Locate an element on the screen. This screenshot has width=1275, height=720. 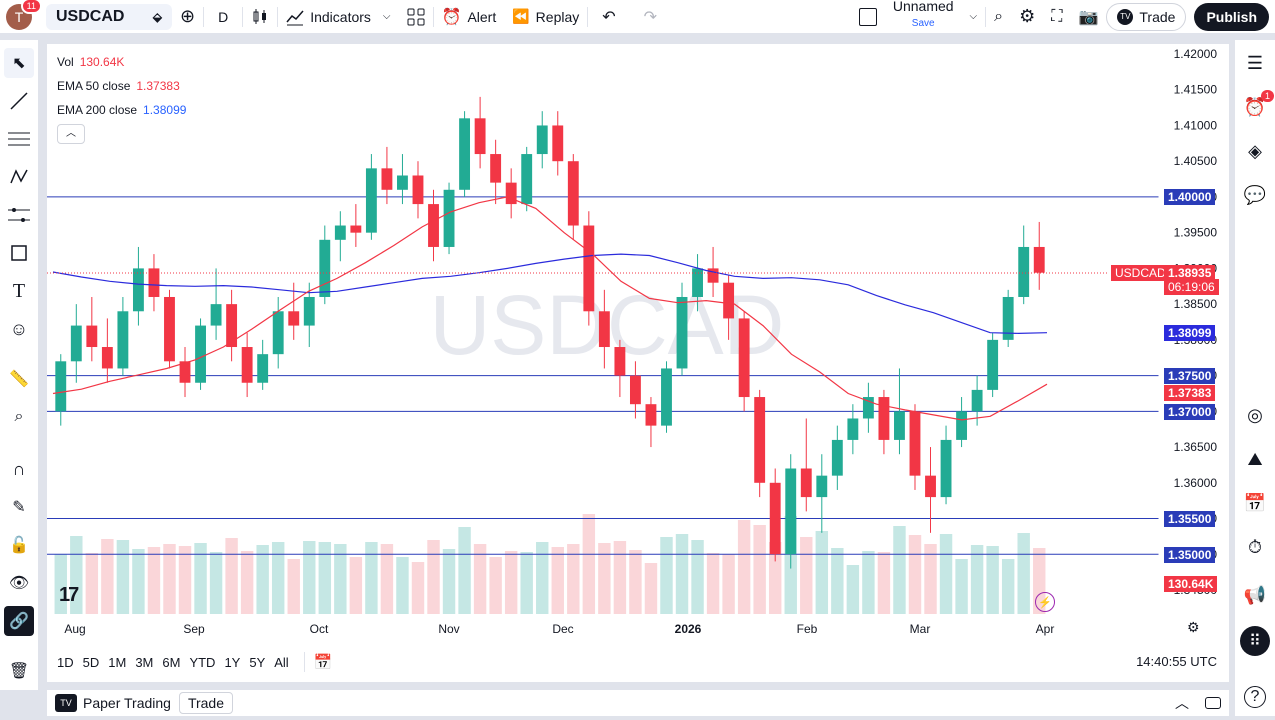
layout-menu-button: ⌵ is located at coordinates (974, 17).